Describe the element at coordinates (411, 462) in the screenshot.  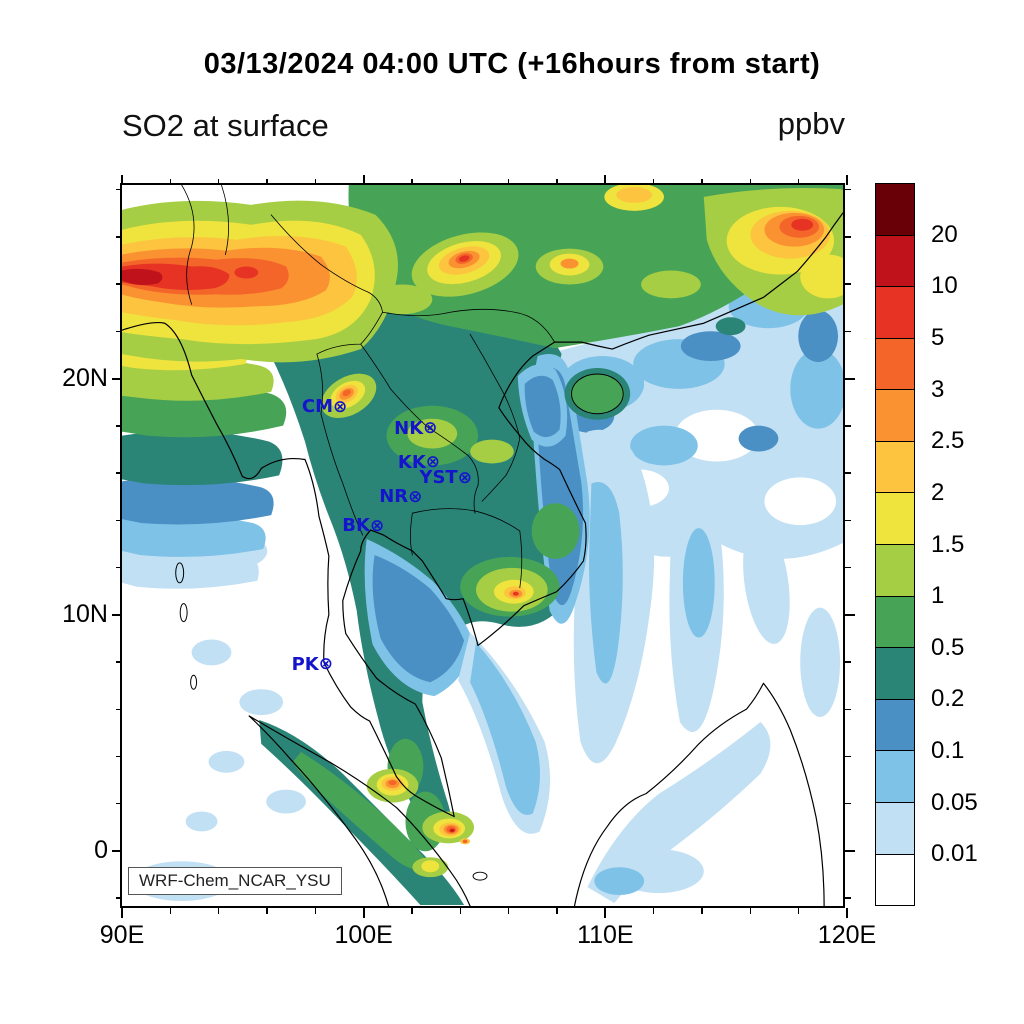
I see `station-label: KK` at that location.